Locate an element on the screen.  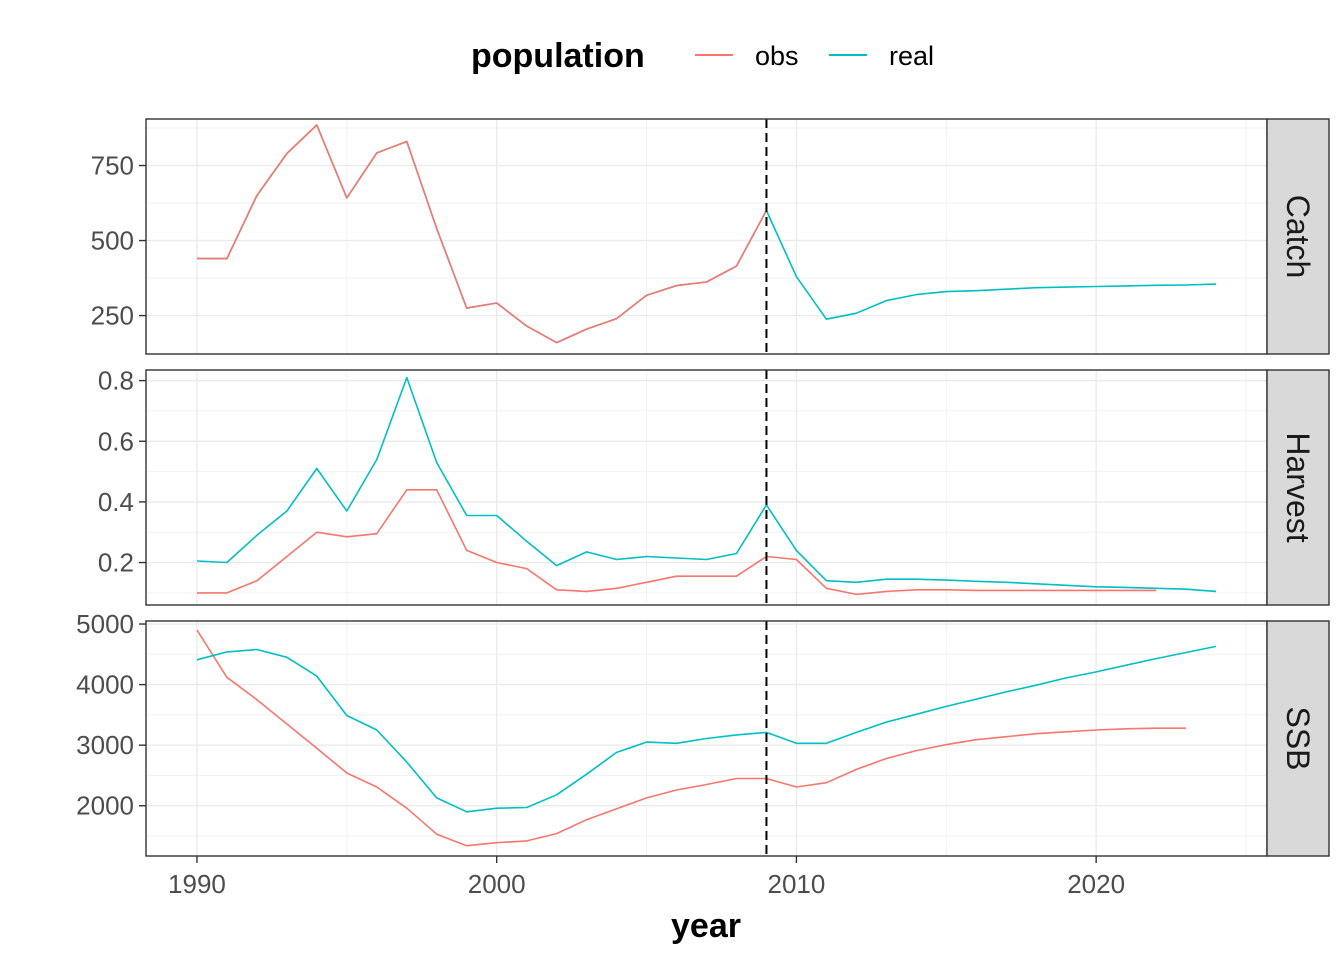
strip-label-ssb: SSB is located at coordinates (1298, 738).